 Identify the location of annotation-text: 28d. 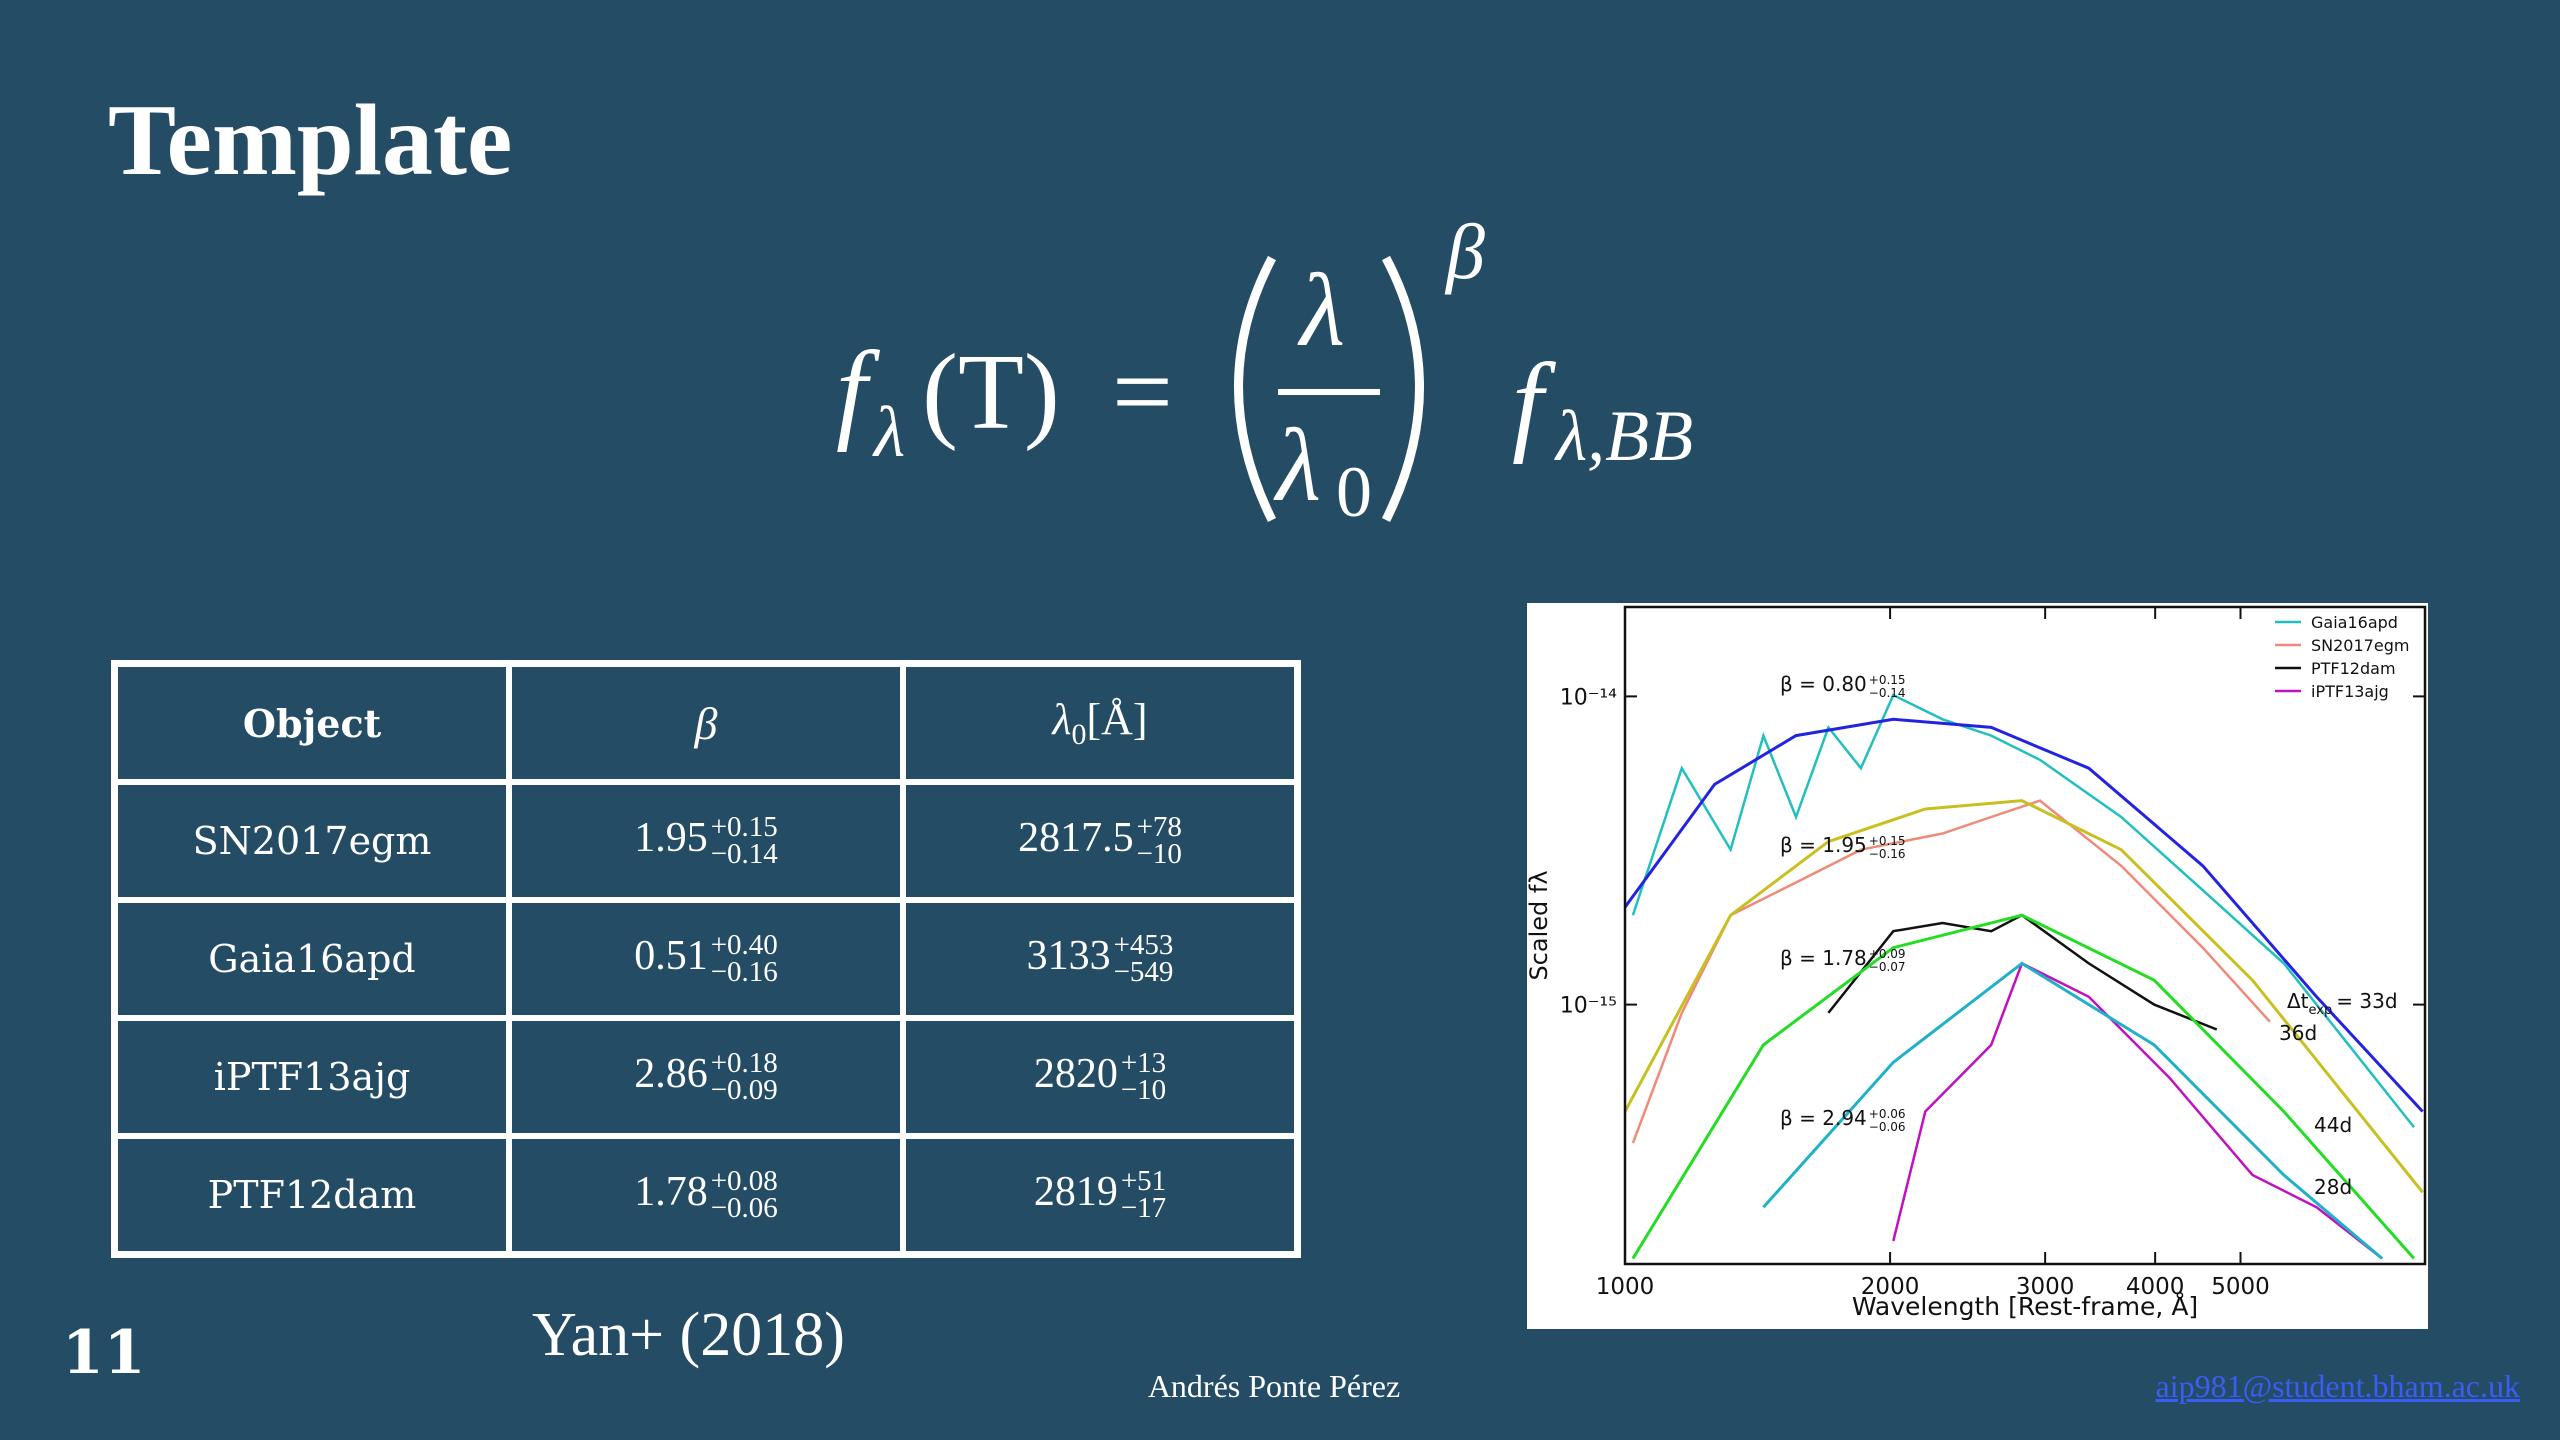
(2333, 1187).